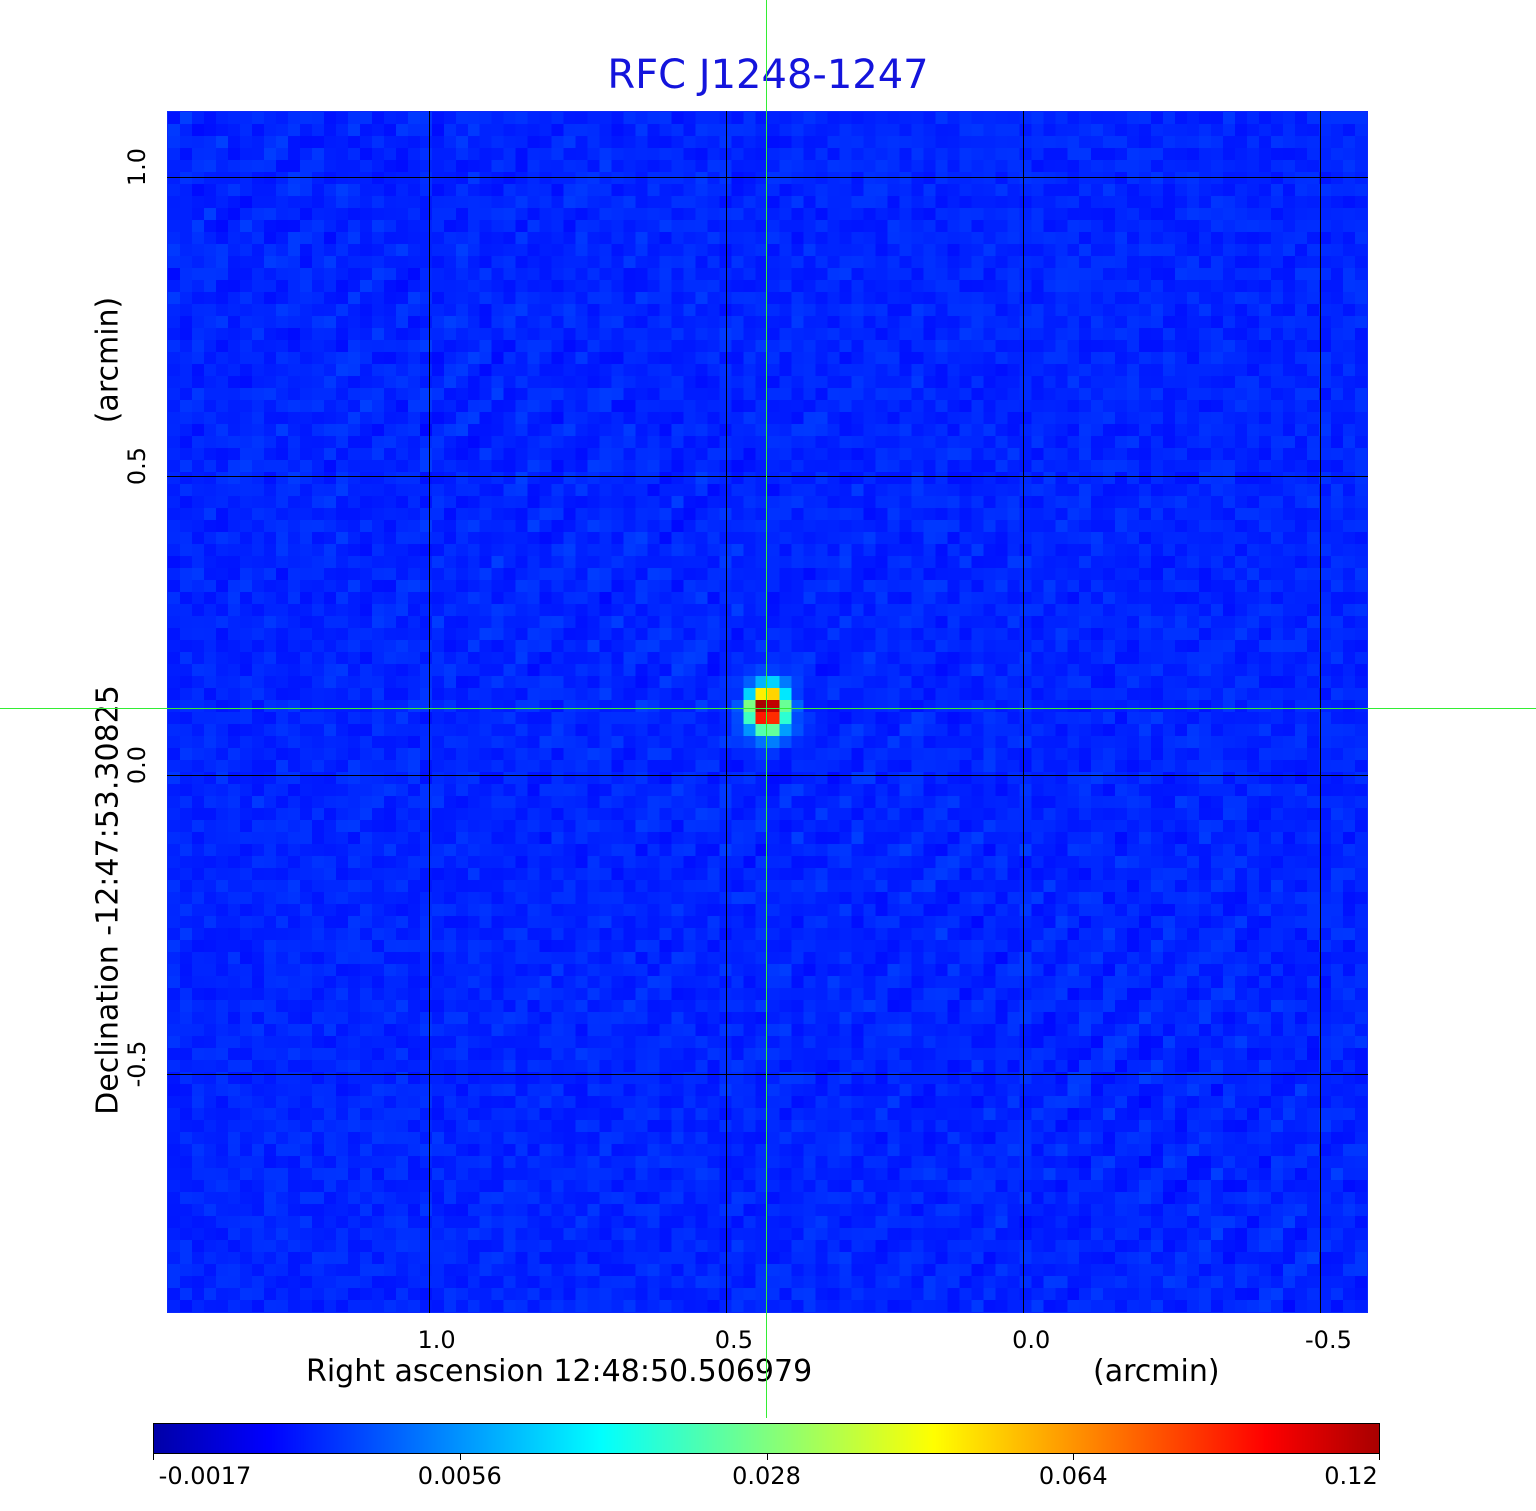  Describe the element at coordinates (1031, 1340) in the screenshot. I see `x-tick-label: 0.0` at that location.